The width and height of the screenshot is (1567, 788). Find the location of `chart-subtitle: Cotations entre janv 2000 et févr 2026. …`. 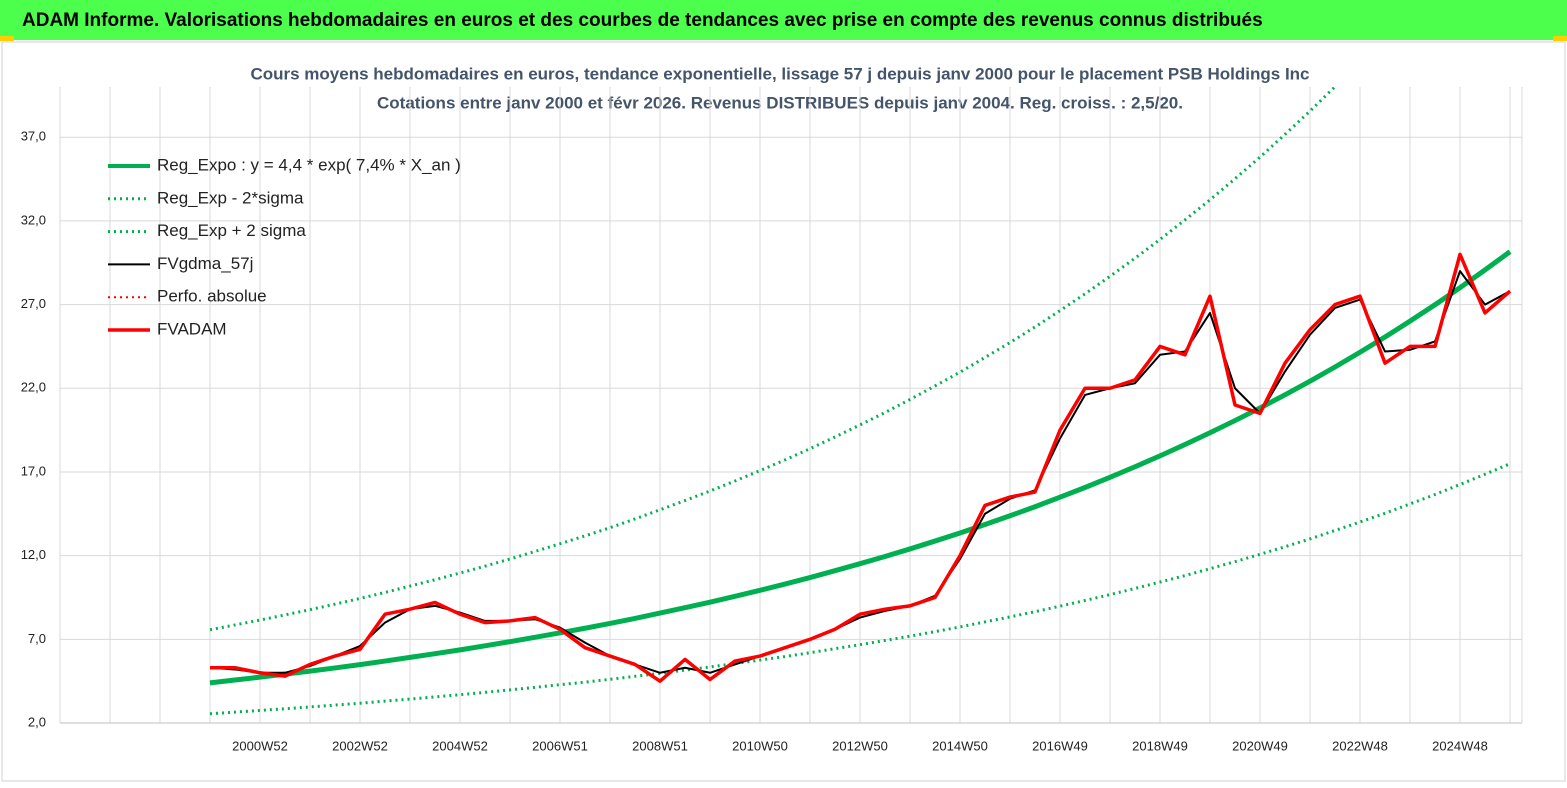

chart-subtitle: Cotations entre janv 2000 et févr 2026. … is located at coordinates (780, 102).